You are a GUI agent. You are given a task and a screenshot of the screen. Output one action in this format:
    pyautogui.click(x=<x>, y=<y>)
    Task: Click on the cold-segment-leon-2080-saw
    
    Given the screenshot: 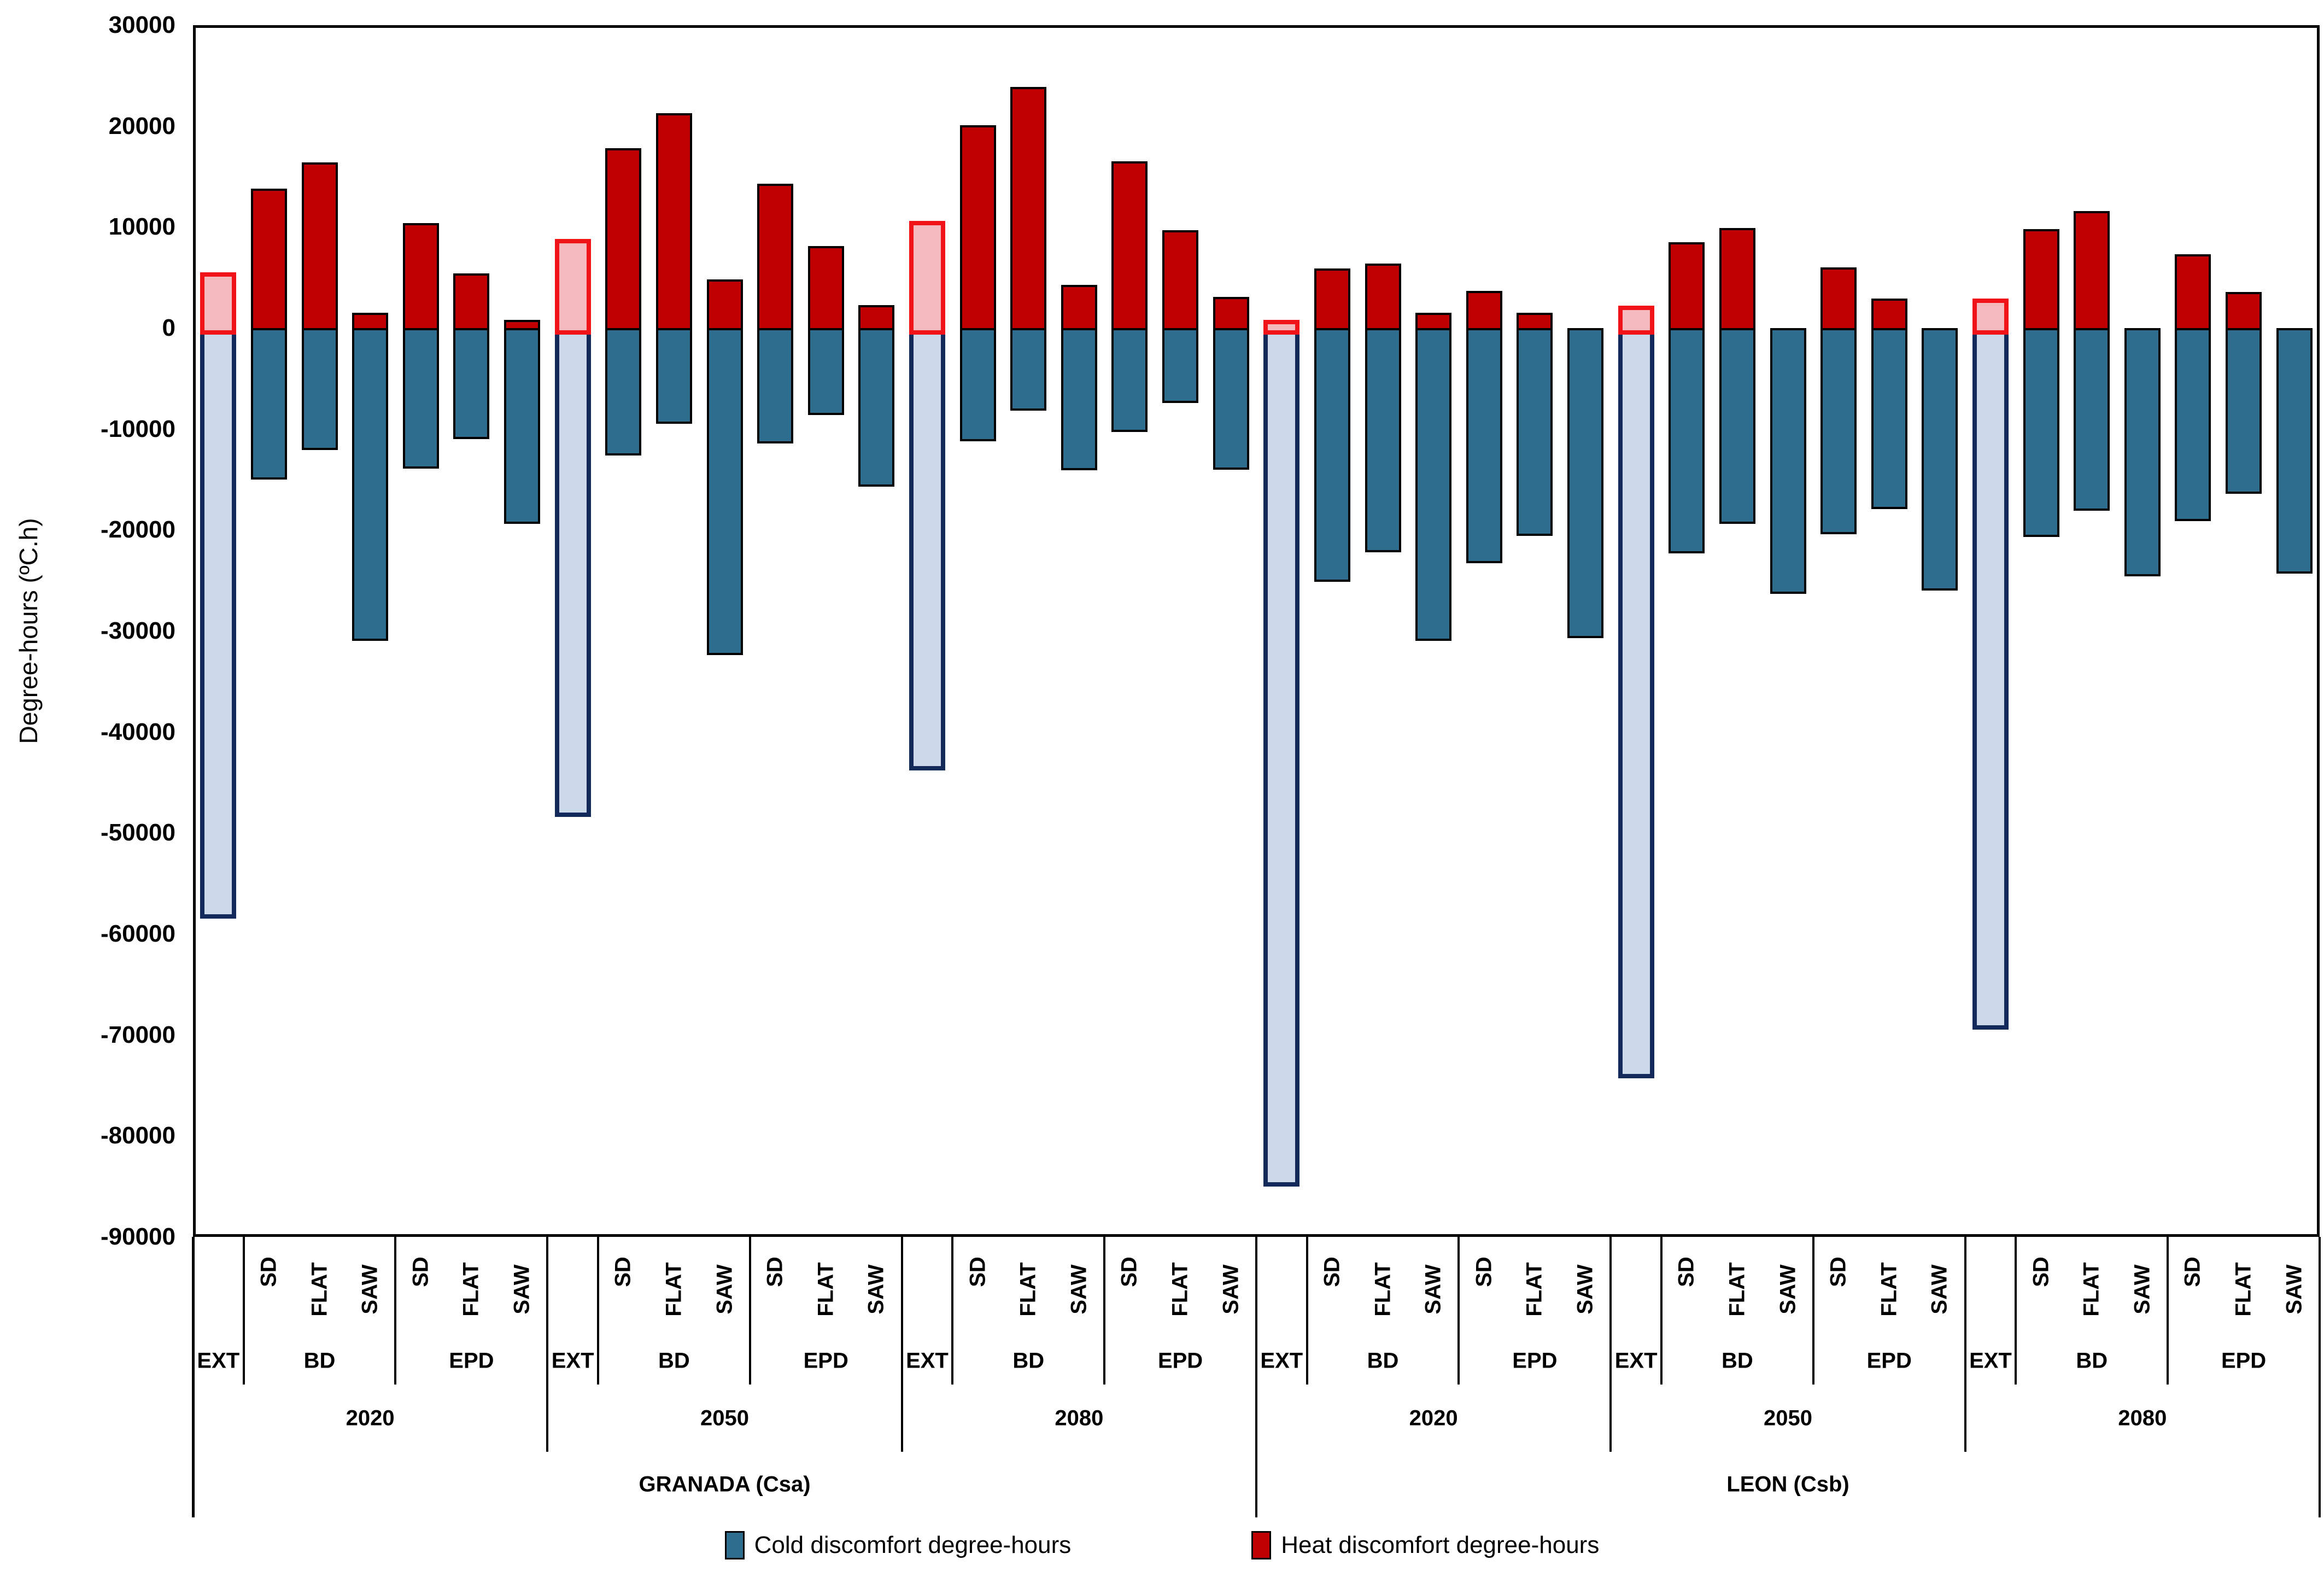 What is the action you would take?
    pyautogui.click(x=2294, y=451)
    